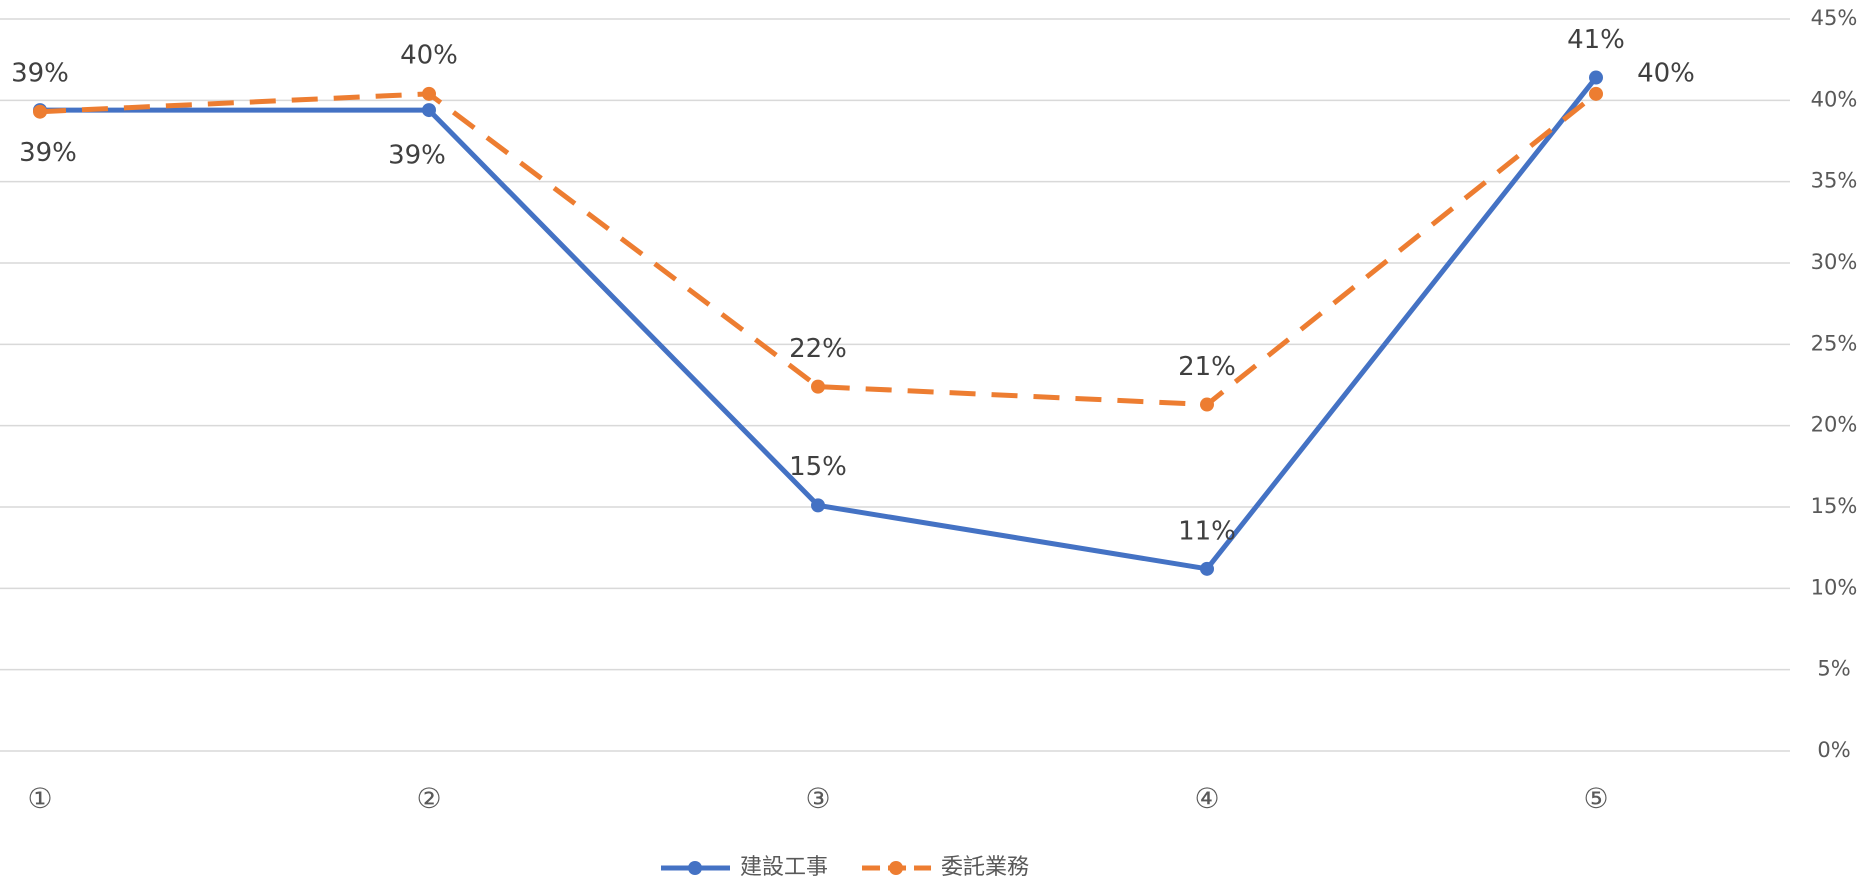 The height and width of the screenshot is (881, 1861). Describe the element at coordinates (1596, 40) in the screenshot. I see `data-label: 41%` at that location.